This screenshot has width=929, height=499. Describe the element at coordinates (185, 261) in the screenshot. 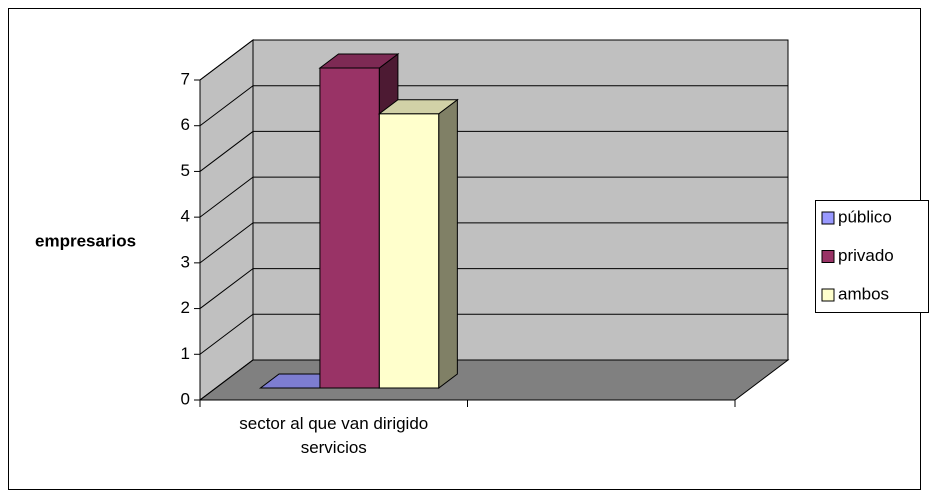

I see `y-tick-label: 3` at that location.